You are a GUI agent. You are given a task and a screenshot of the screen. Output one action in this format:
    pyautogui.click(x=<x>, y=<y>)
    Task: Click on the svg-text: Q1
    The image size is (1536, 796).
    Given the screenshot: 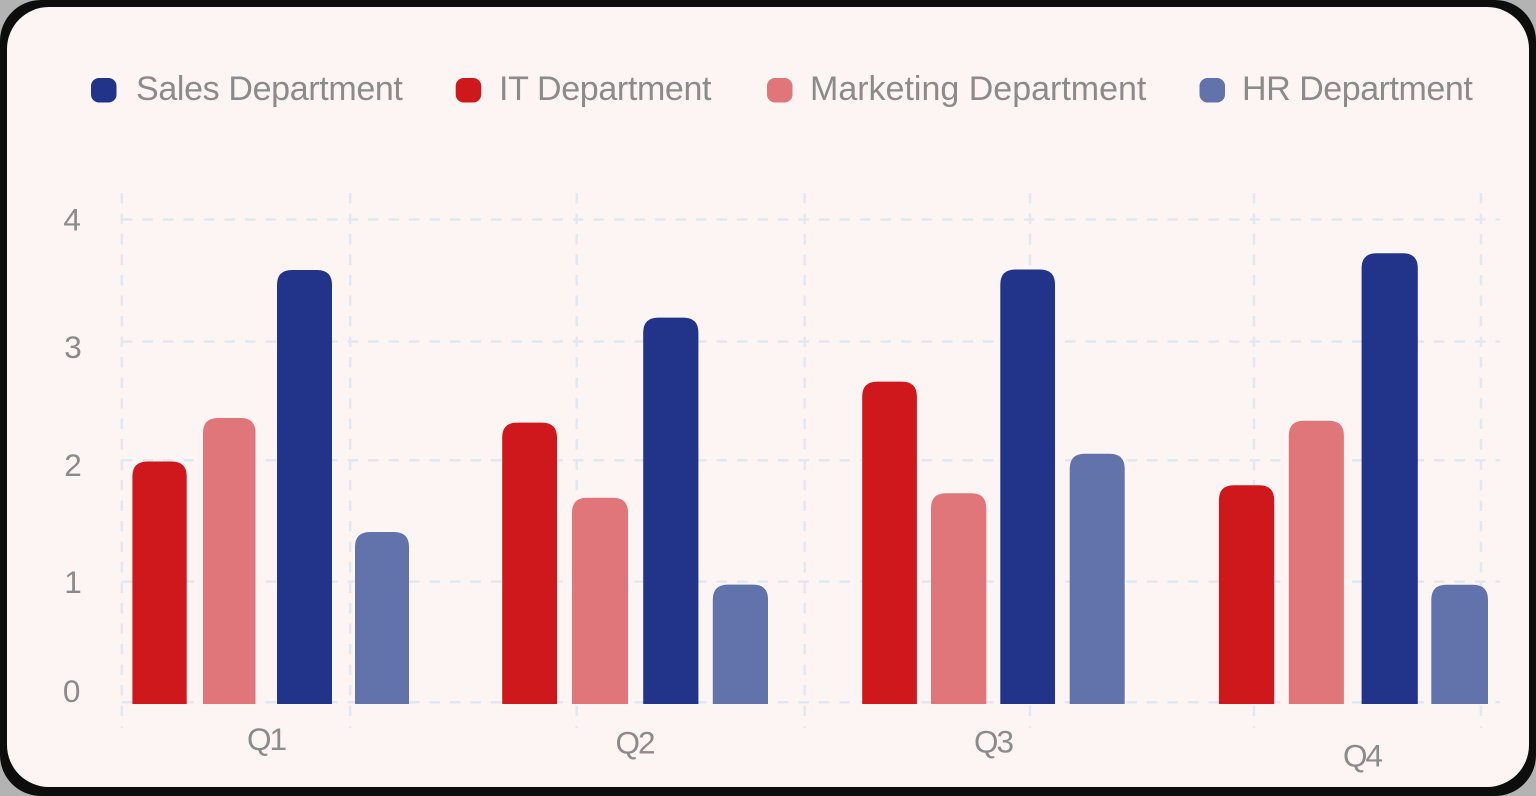 What is the action you would take?
    pyautogui.click(x=266, y=739)
    